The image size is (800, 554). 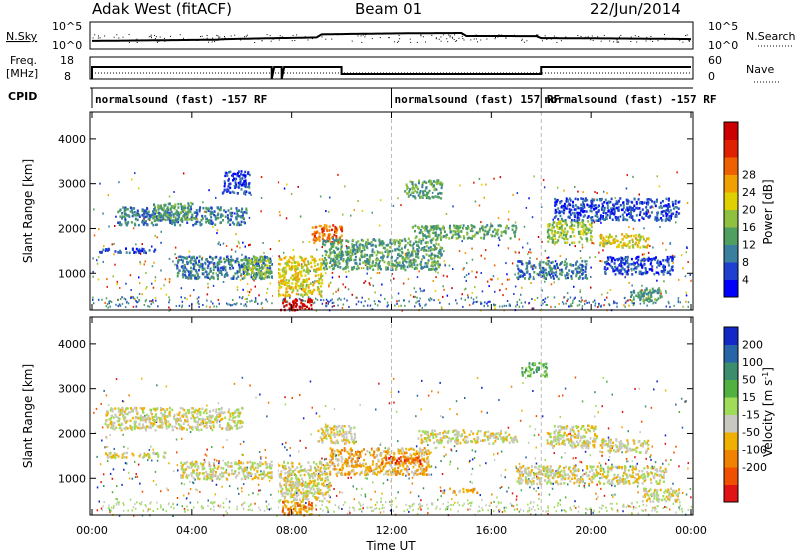 What do you see at coordinates (749, 175) in the screenshot?
I see `colorbar-tick-label: 28` at bounding box center [749, 175].